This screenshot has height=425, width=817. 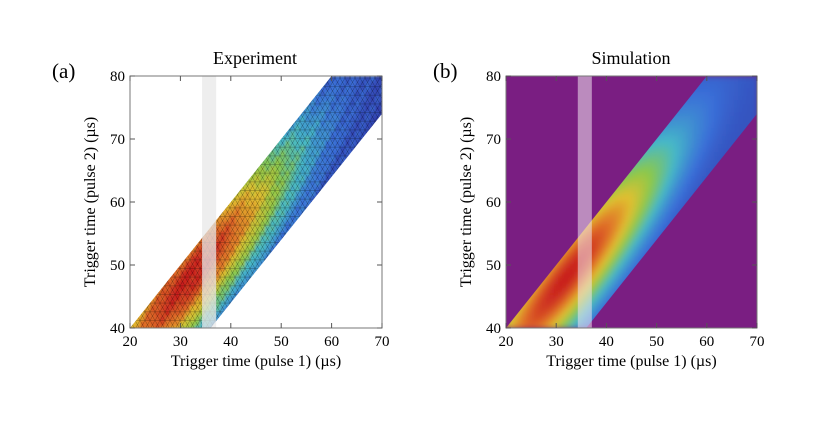 I want to click on highlight-strip-b, so click(x=584, y=202).